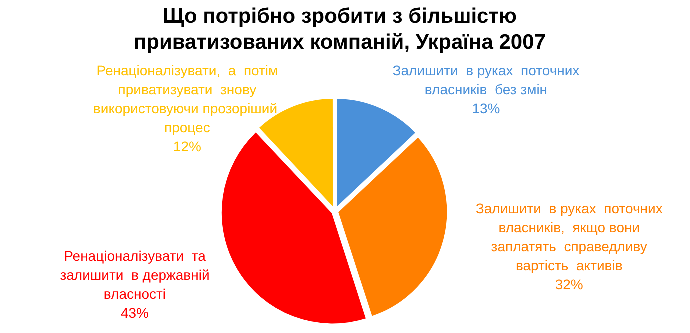 The height and width of the screenshot is (333, 690). Describe the element at coordinates (187, 99) in the screenshot. I see `slice-label: Ренаціоналізувати, а потім приватизувати знову використовуючи прозоріший процес` at that location.